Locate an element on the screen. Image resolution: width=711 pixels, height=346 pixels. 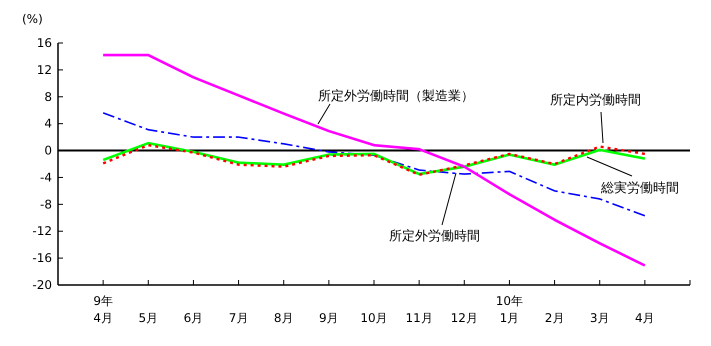
y-tick-label: 12 is located at coordinates (44, 69).